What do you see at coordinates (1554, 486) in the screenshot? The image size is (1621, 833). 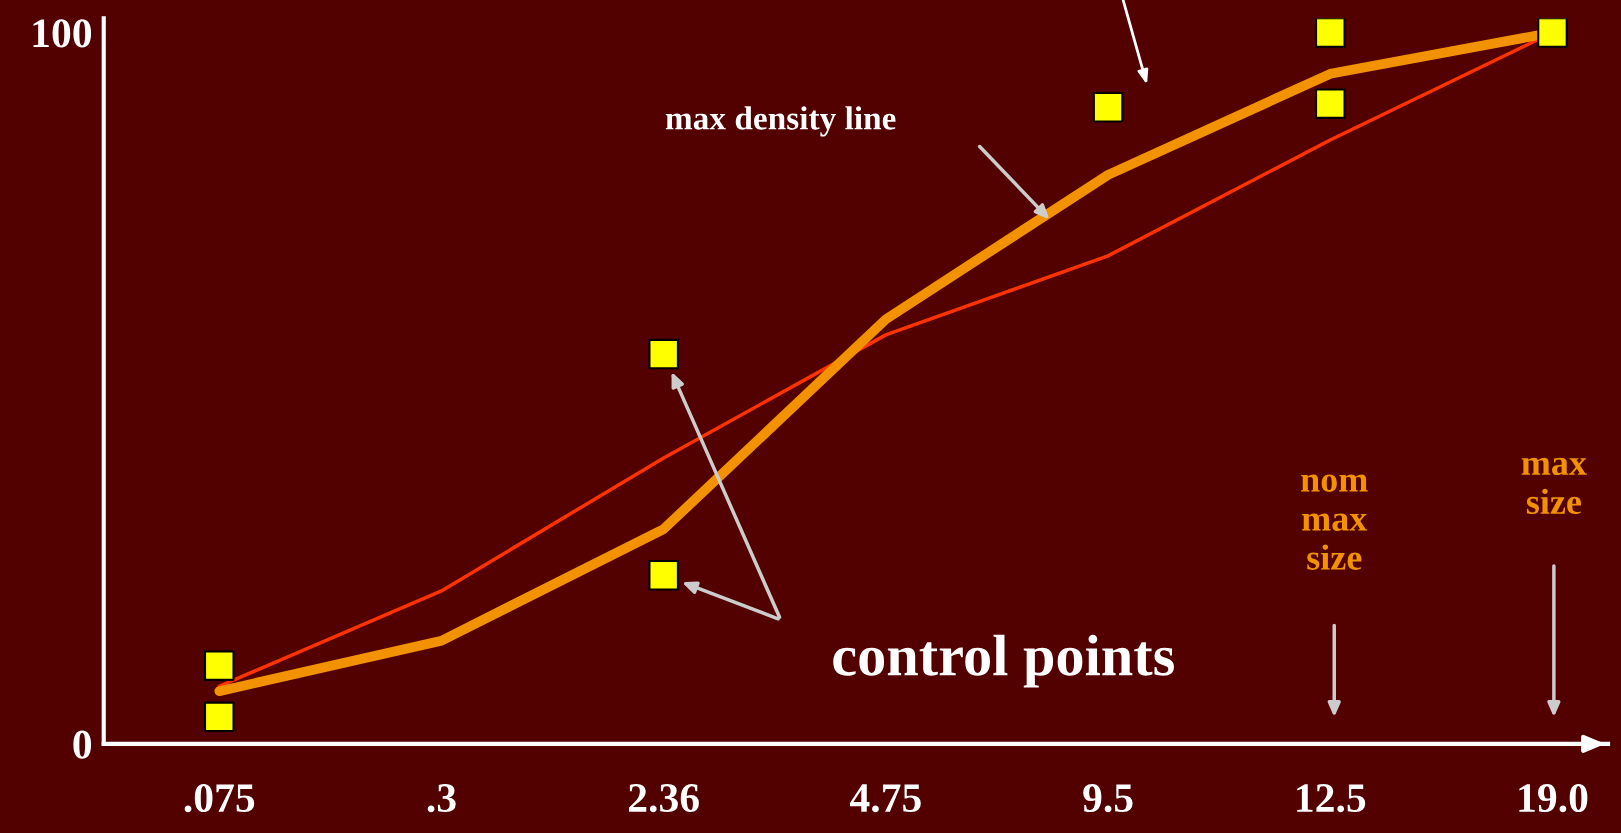 I see `annotation: max size` at bounding box center [1554, 486].